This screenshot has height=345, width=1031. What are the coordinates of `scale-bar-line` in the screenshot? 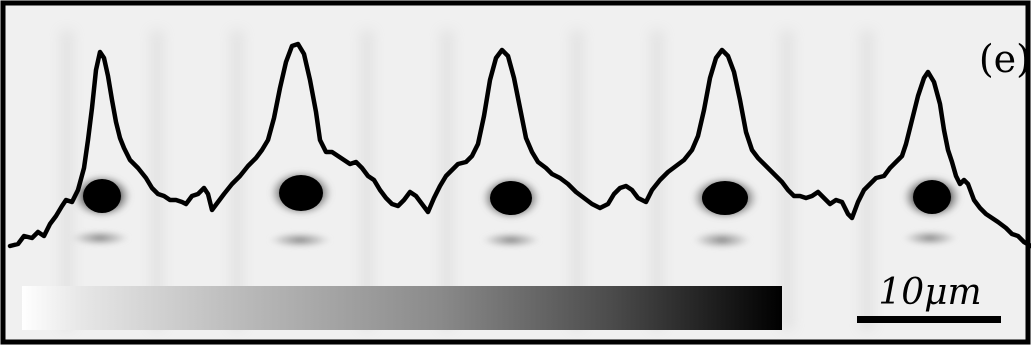 It's located at (929, 319).